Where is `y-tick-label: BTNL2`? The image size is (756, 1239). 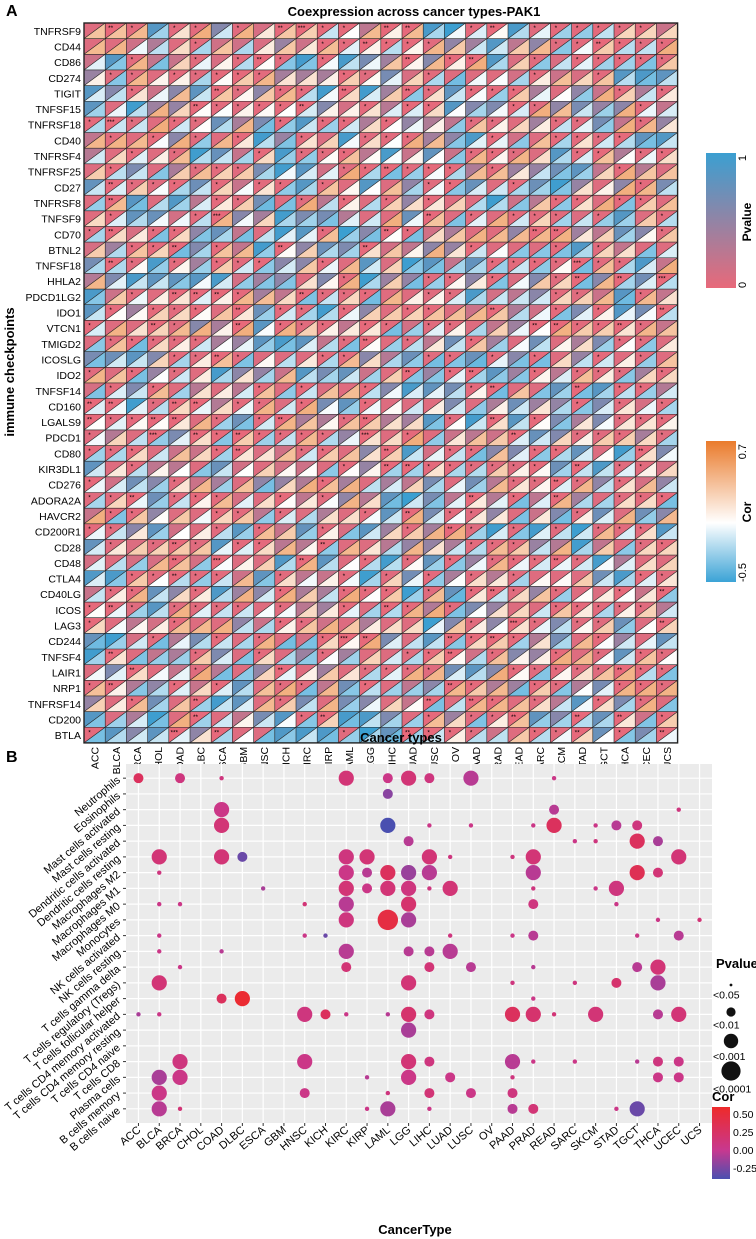
y-tick-label: BTNL2 is located at coordinates (64, 251).